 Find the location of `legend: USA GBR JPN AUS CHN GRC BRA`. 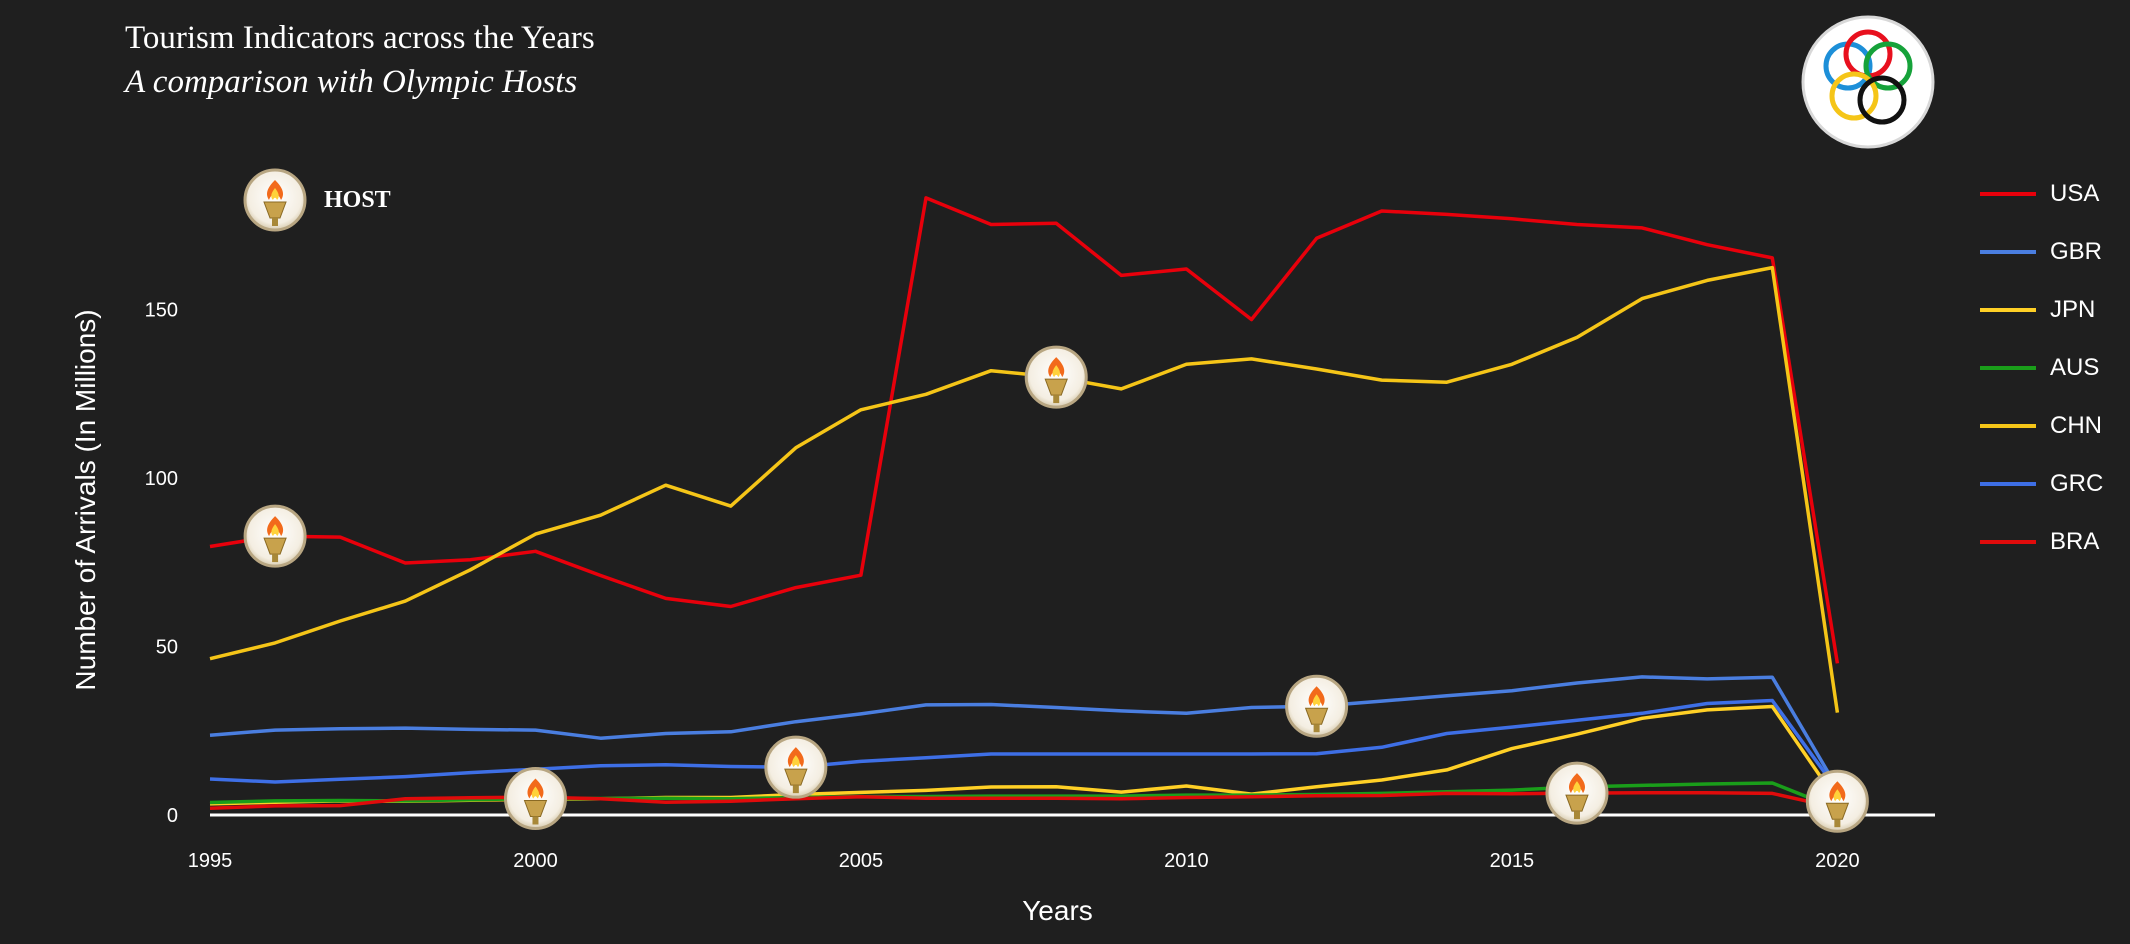

legend: USA GBR JPN AUS CHN GRC BRA is located at coordinates (2050, 368).